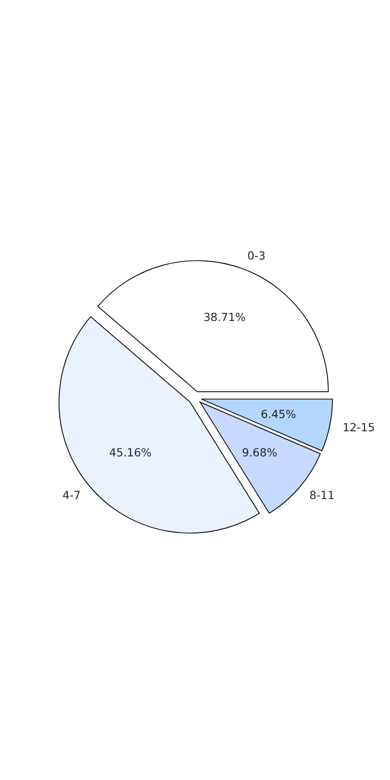  I want to click on data-label: 9.68%, so click(259, 452).